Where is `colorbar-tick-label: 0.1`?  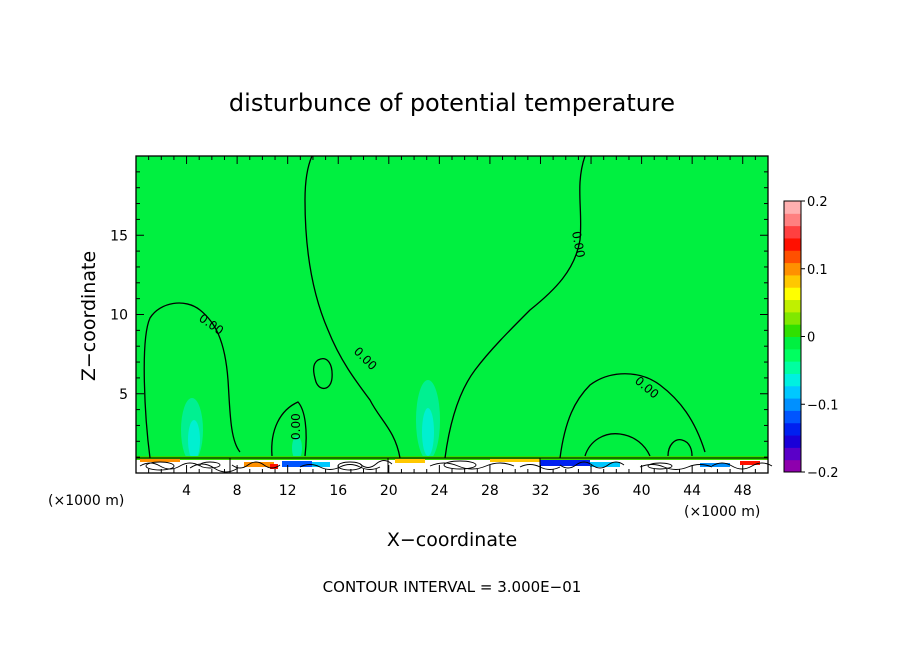 colorbar-tick-label: 0.1 is located at coordinates (817, 270).